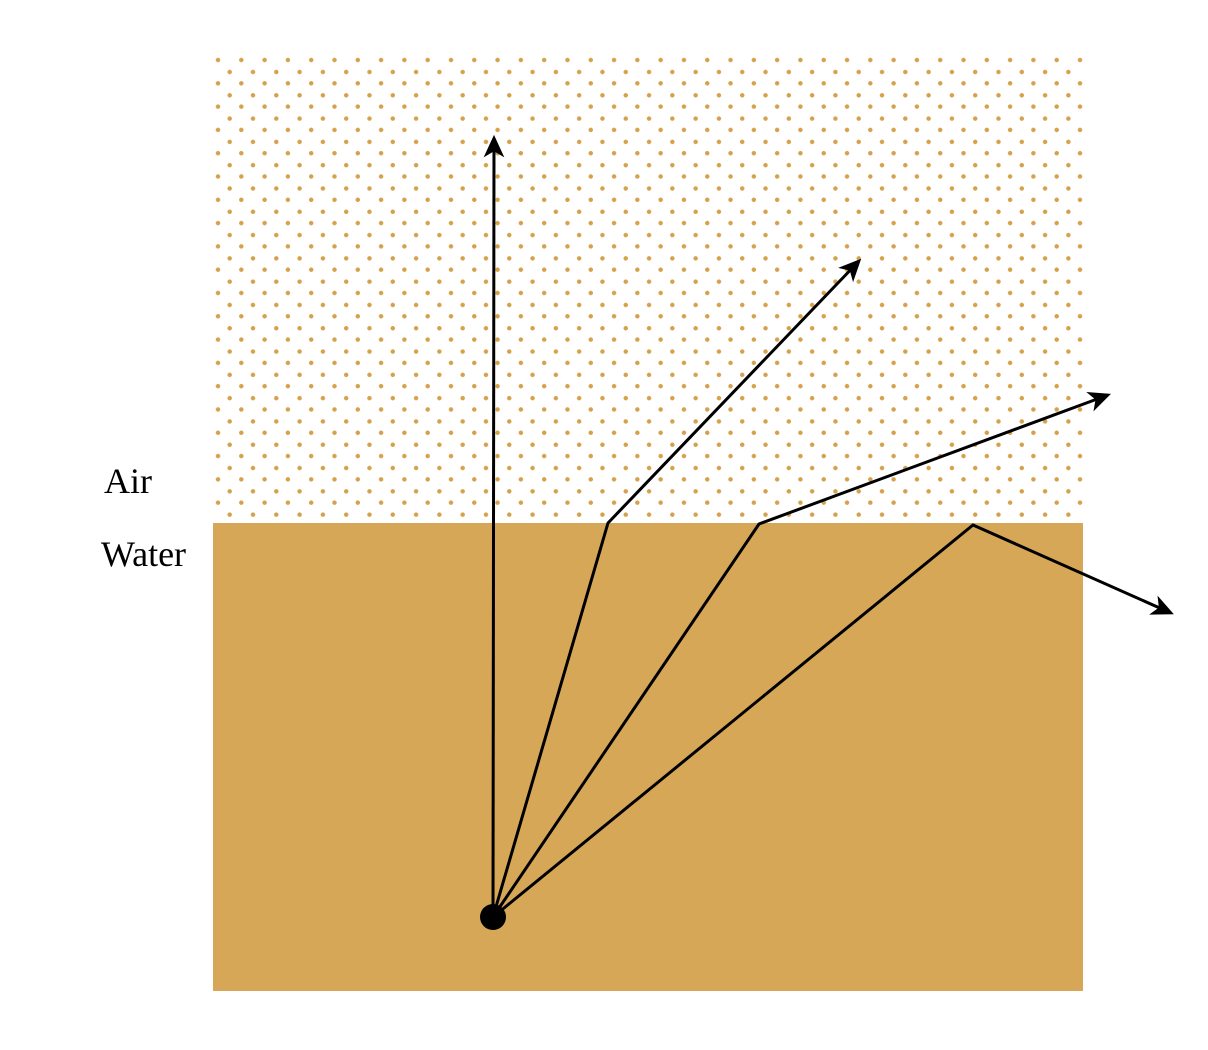 This screenshot has height=1050, width=1208. I want to click on air-label: Air, so click(128, 481).